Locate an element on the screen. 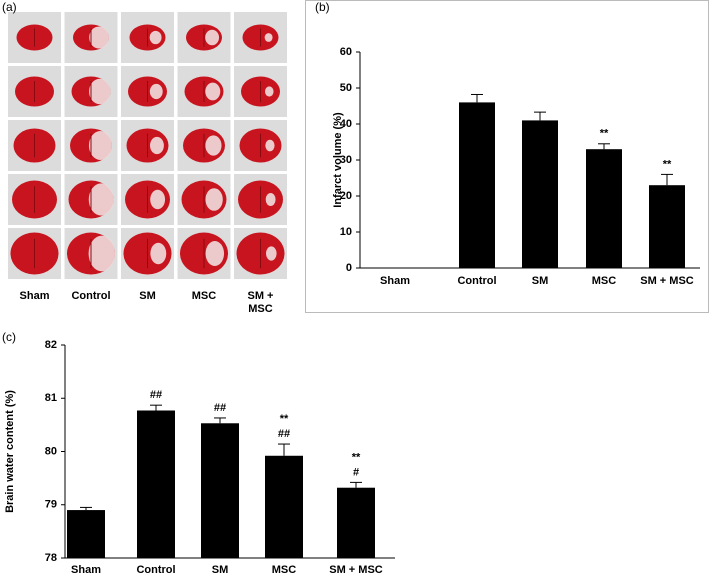 The width and height of the screenshot is (709, 575). y-tick-label: 50 is located at coordinates (346, 88).